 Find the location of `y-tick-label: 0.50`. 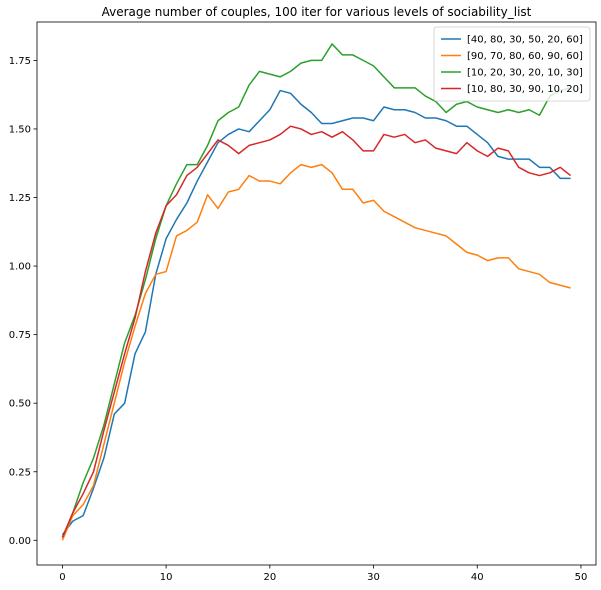

y-tick-label: 0.50 is located at coordinates (20, 404).